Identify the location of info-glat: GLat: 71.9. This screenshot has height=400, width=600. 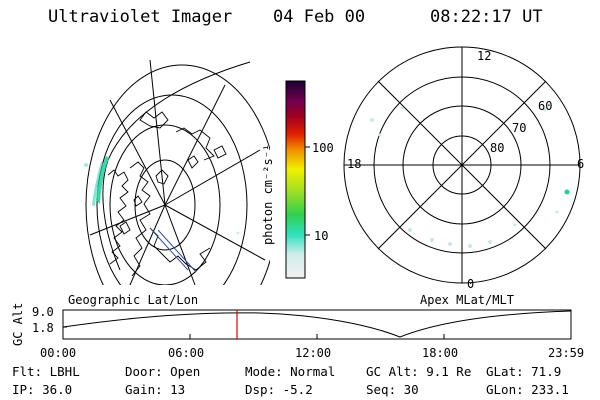
(524, 371).